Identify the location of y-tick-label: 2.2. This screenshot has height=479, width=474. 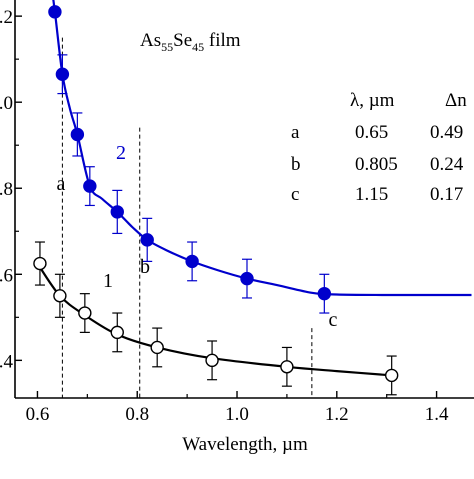
(6, 17).